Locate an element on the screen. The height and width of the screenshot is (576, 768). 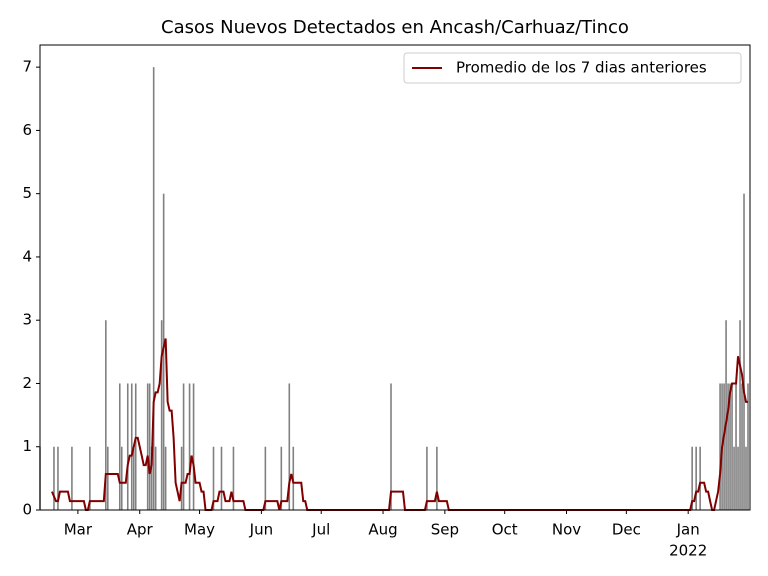
x-tick-label: Sep is located at coordinates (445, 530).